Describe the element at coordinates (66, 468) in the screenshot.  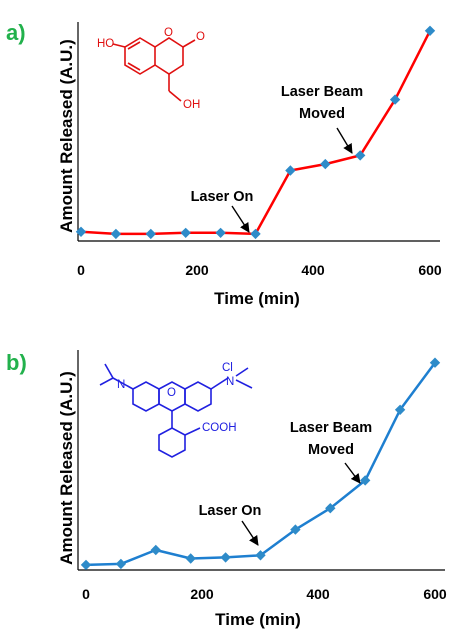
I see `panel-b-y-axis-title: Amount Released (A.U.)` at that location.